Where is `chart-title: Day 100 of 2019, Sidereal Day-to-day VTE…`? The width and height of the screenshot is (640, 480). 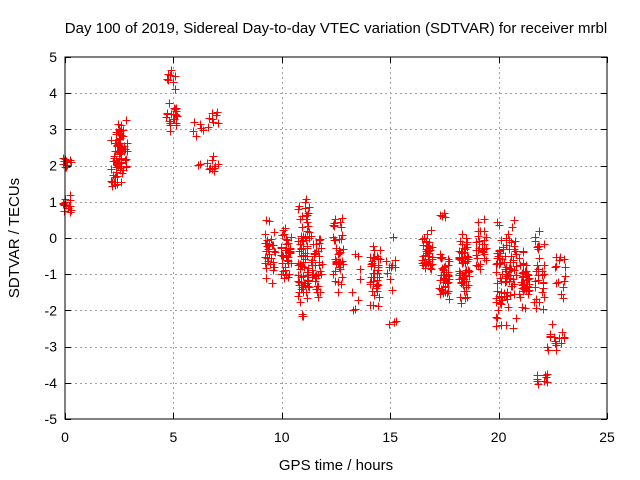 chart-title: Day 100 of 2019, Sidereal Day-to-day VTE… is located at coordinates (336, 28).